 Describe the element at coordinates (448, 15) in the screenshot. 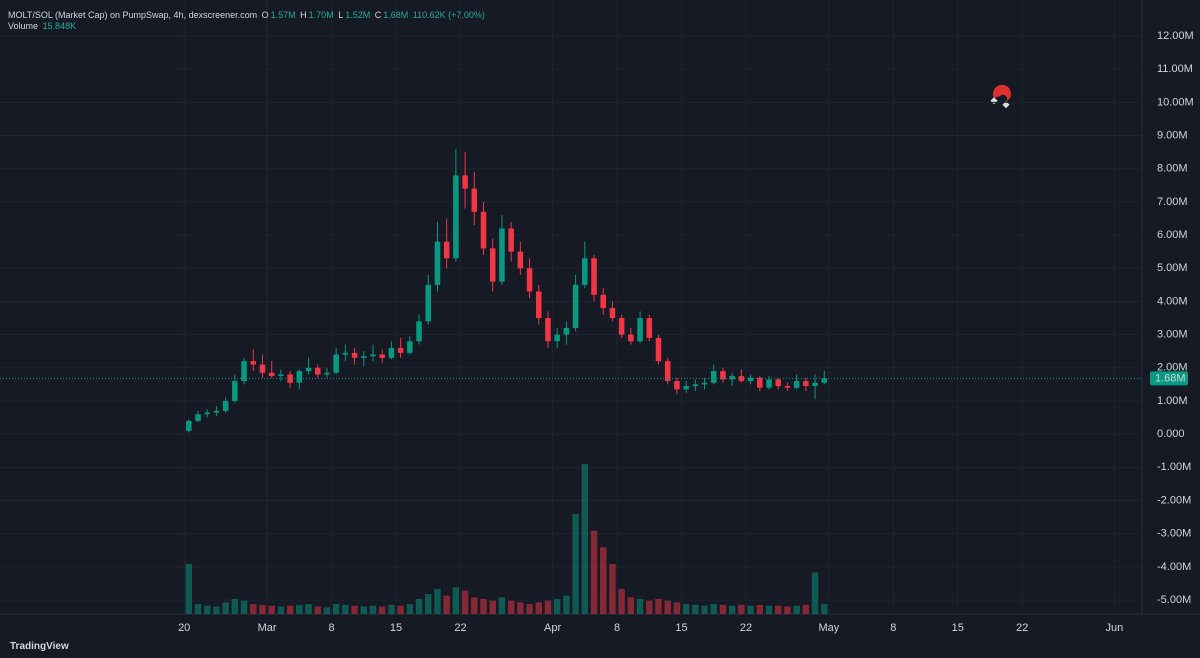

I see `change: 110.62K (+7.00%)` at that location.